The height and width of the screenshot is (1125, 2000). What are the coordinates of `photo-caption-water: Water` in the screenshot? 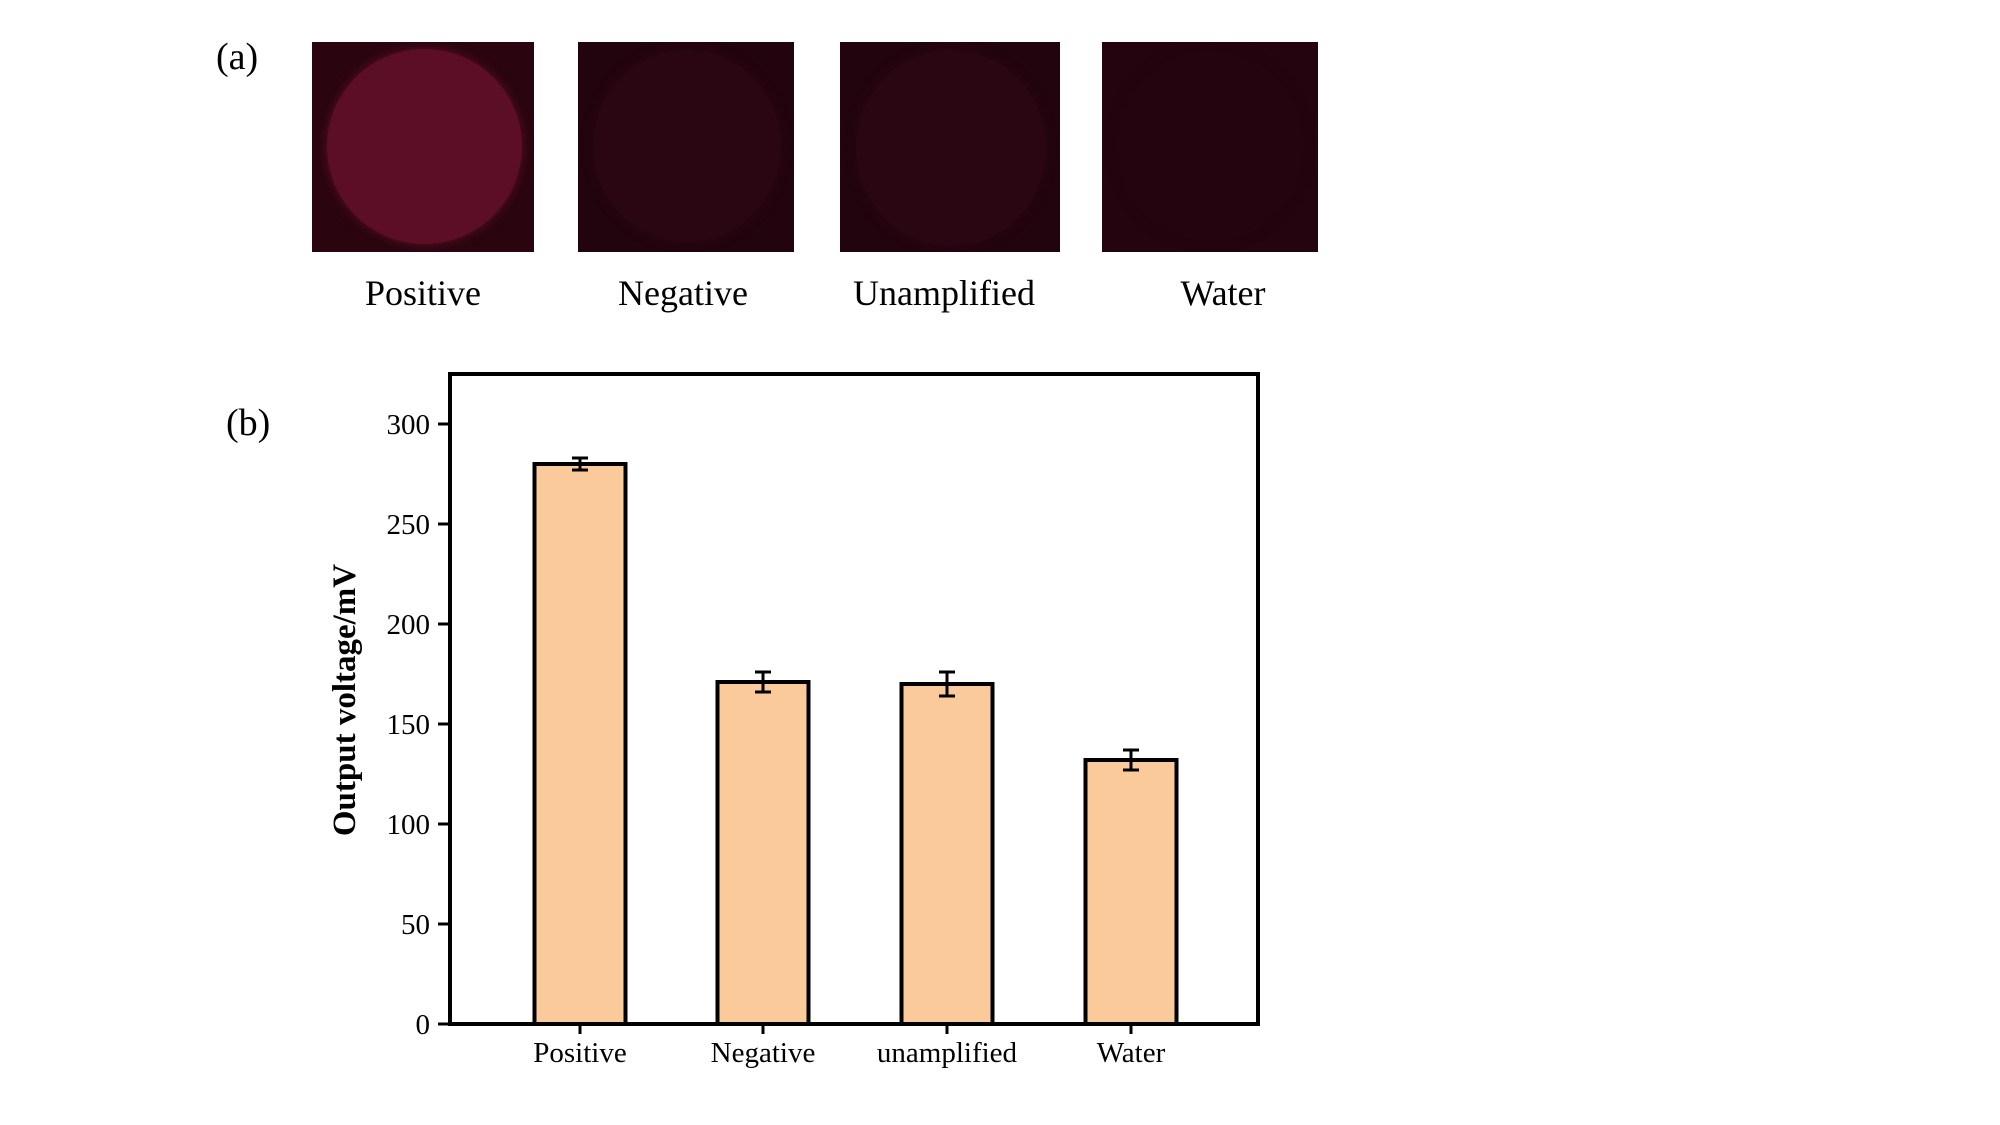 It's located at (1223, 293).